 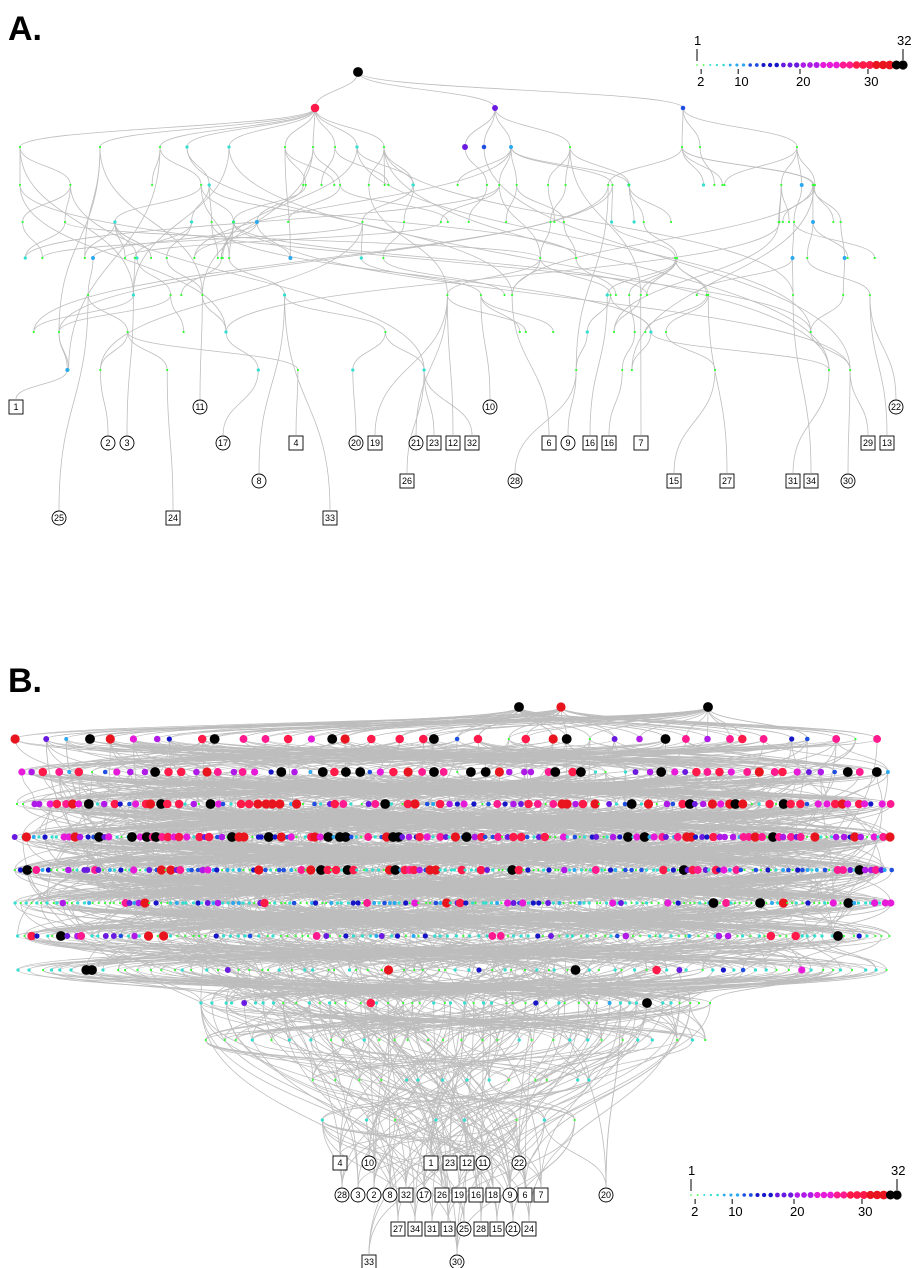 What do you see at coordinates (519, 1163) in the screenshot?
I see `leaf-label: 22` at bounding box center [519, 1163].